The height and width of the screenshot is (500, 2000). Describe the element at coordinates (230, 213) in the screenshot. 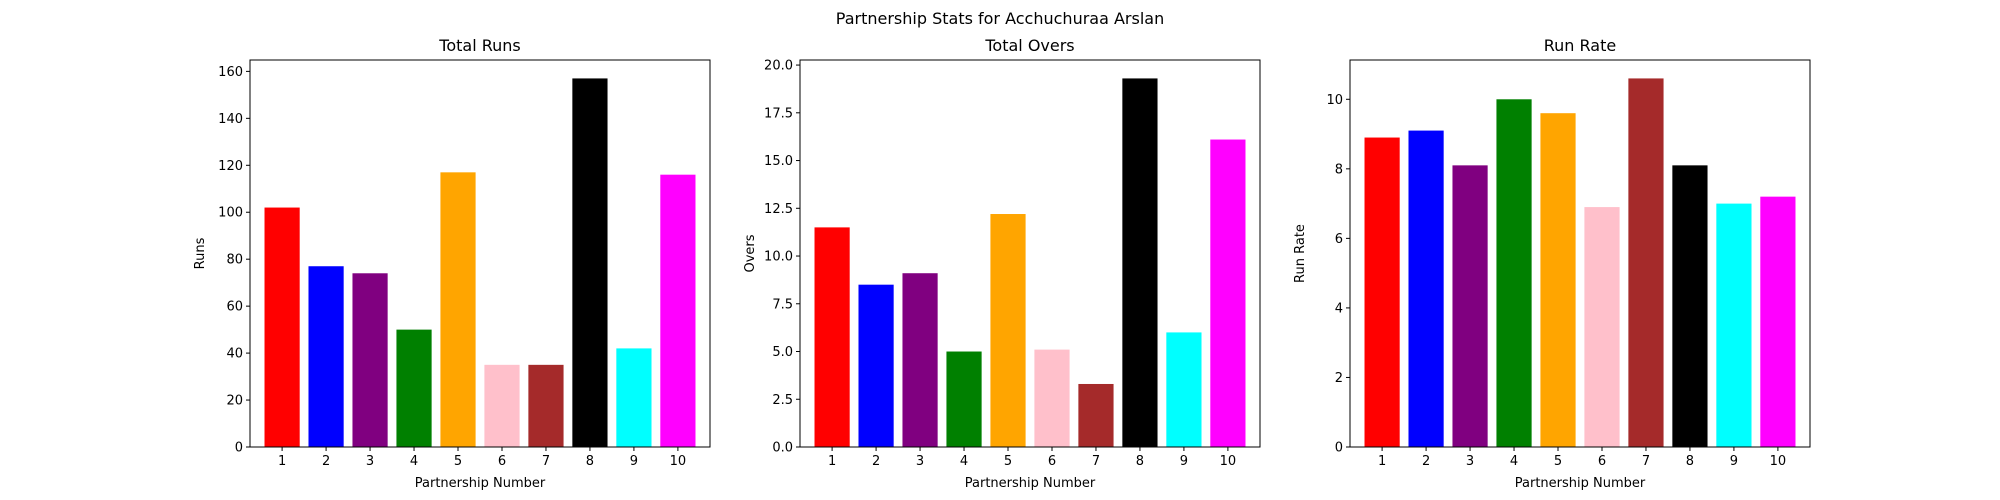

I see `y-tick-label: 100` at that location.